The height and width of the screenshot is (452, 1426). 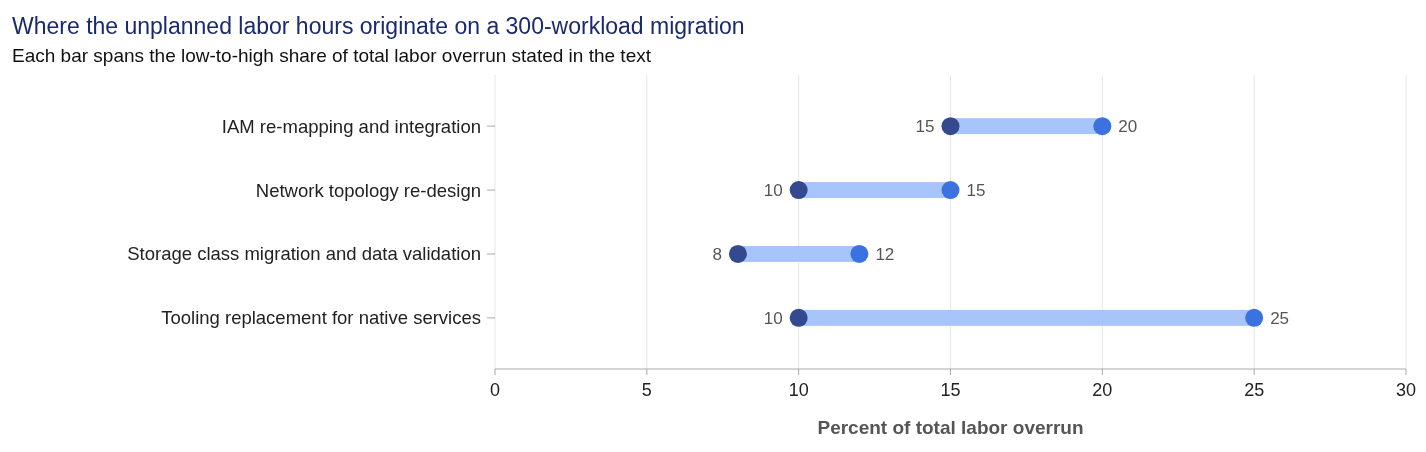 What do you see at coordinates (304, 254) in the screenshot?
I see `y-tick-label: Storage class migration and data validation` at bounding box center [304, 254].